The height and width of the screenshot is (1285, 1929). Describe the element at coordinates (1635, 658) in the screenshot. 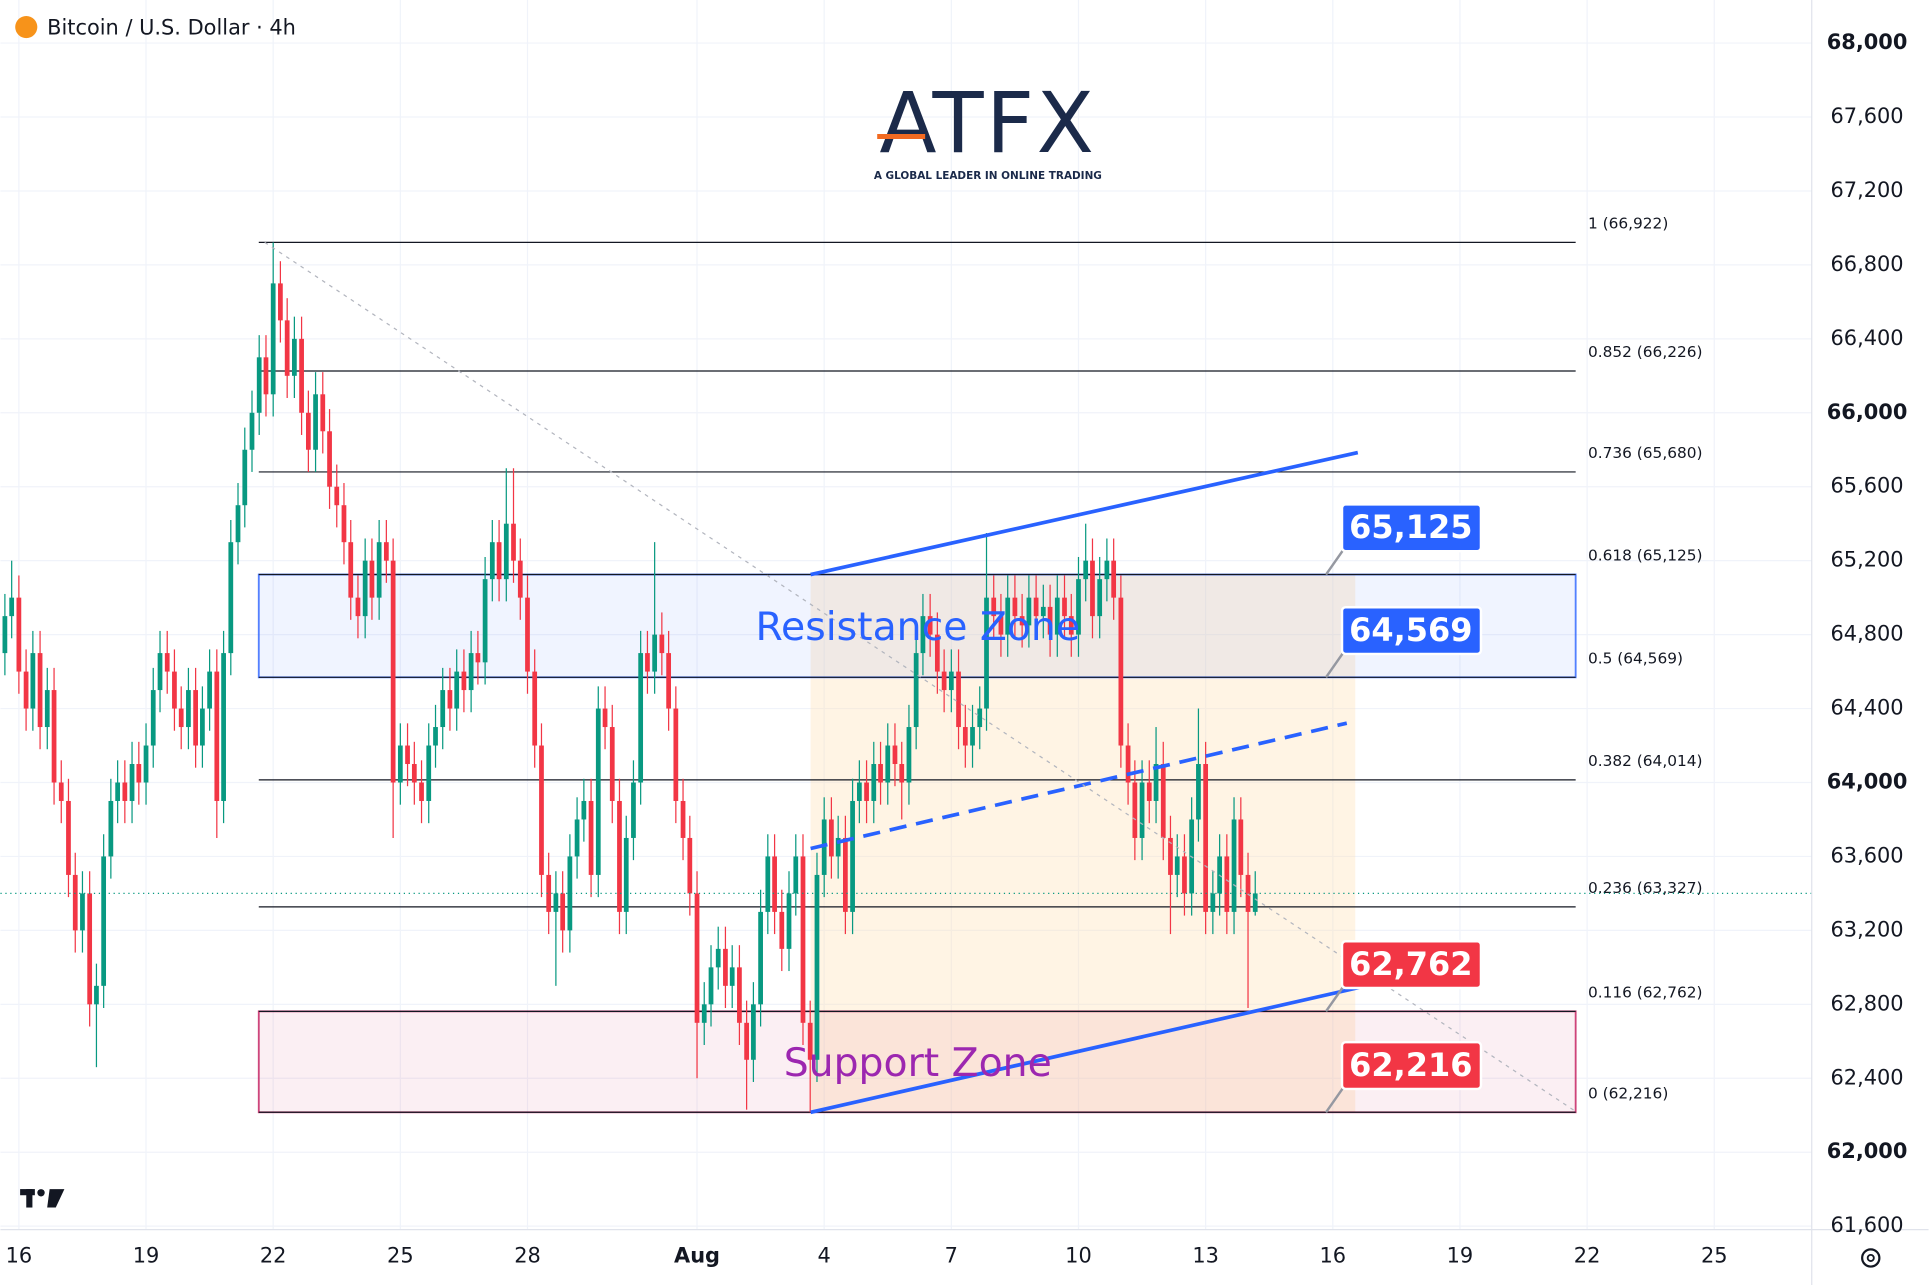

I see `fib-label: 0.5 (64,569)` at that location.